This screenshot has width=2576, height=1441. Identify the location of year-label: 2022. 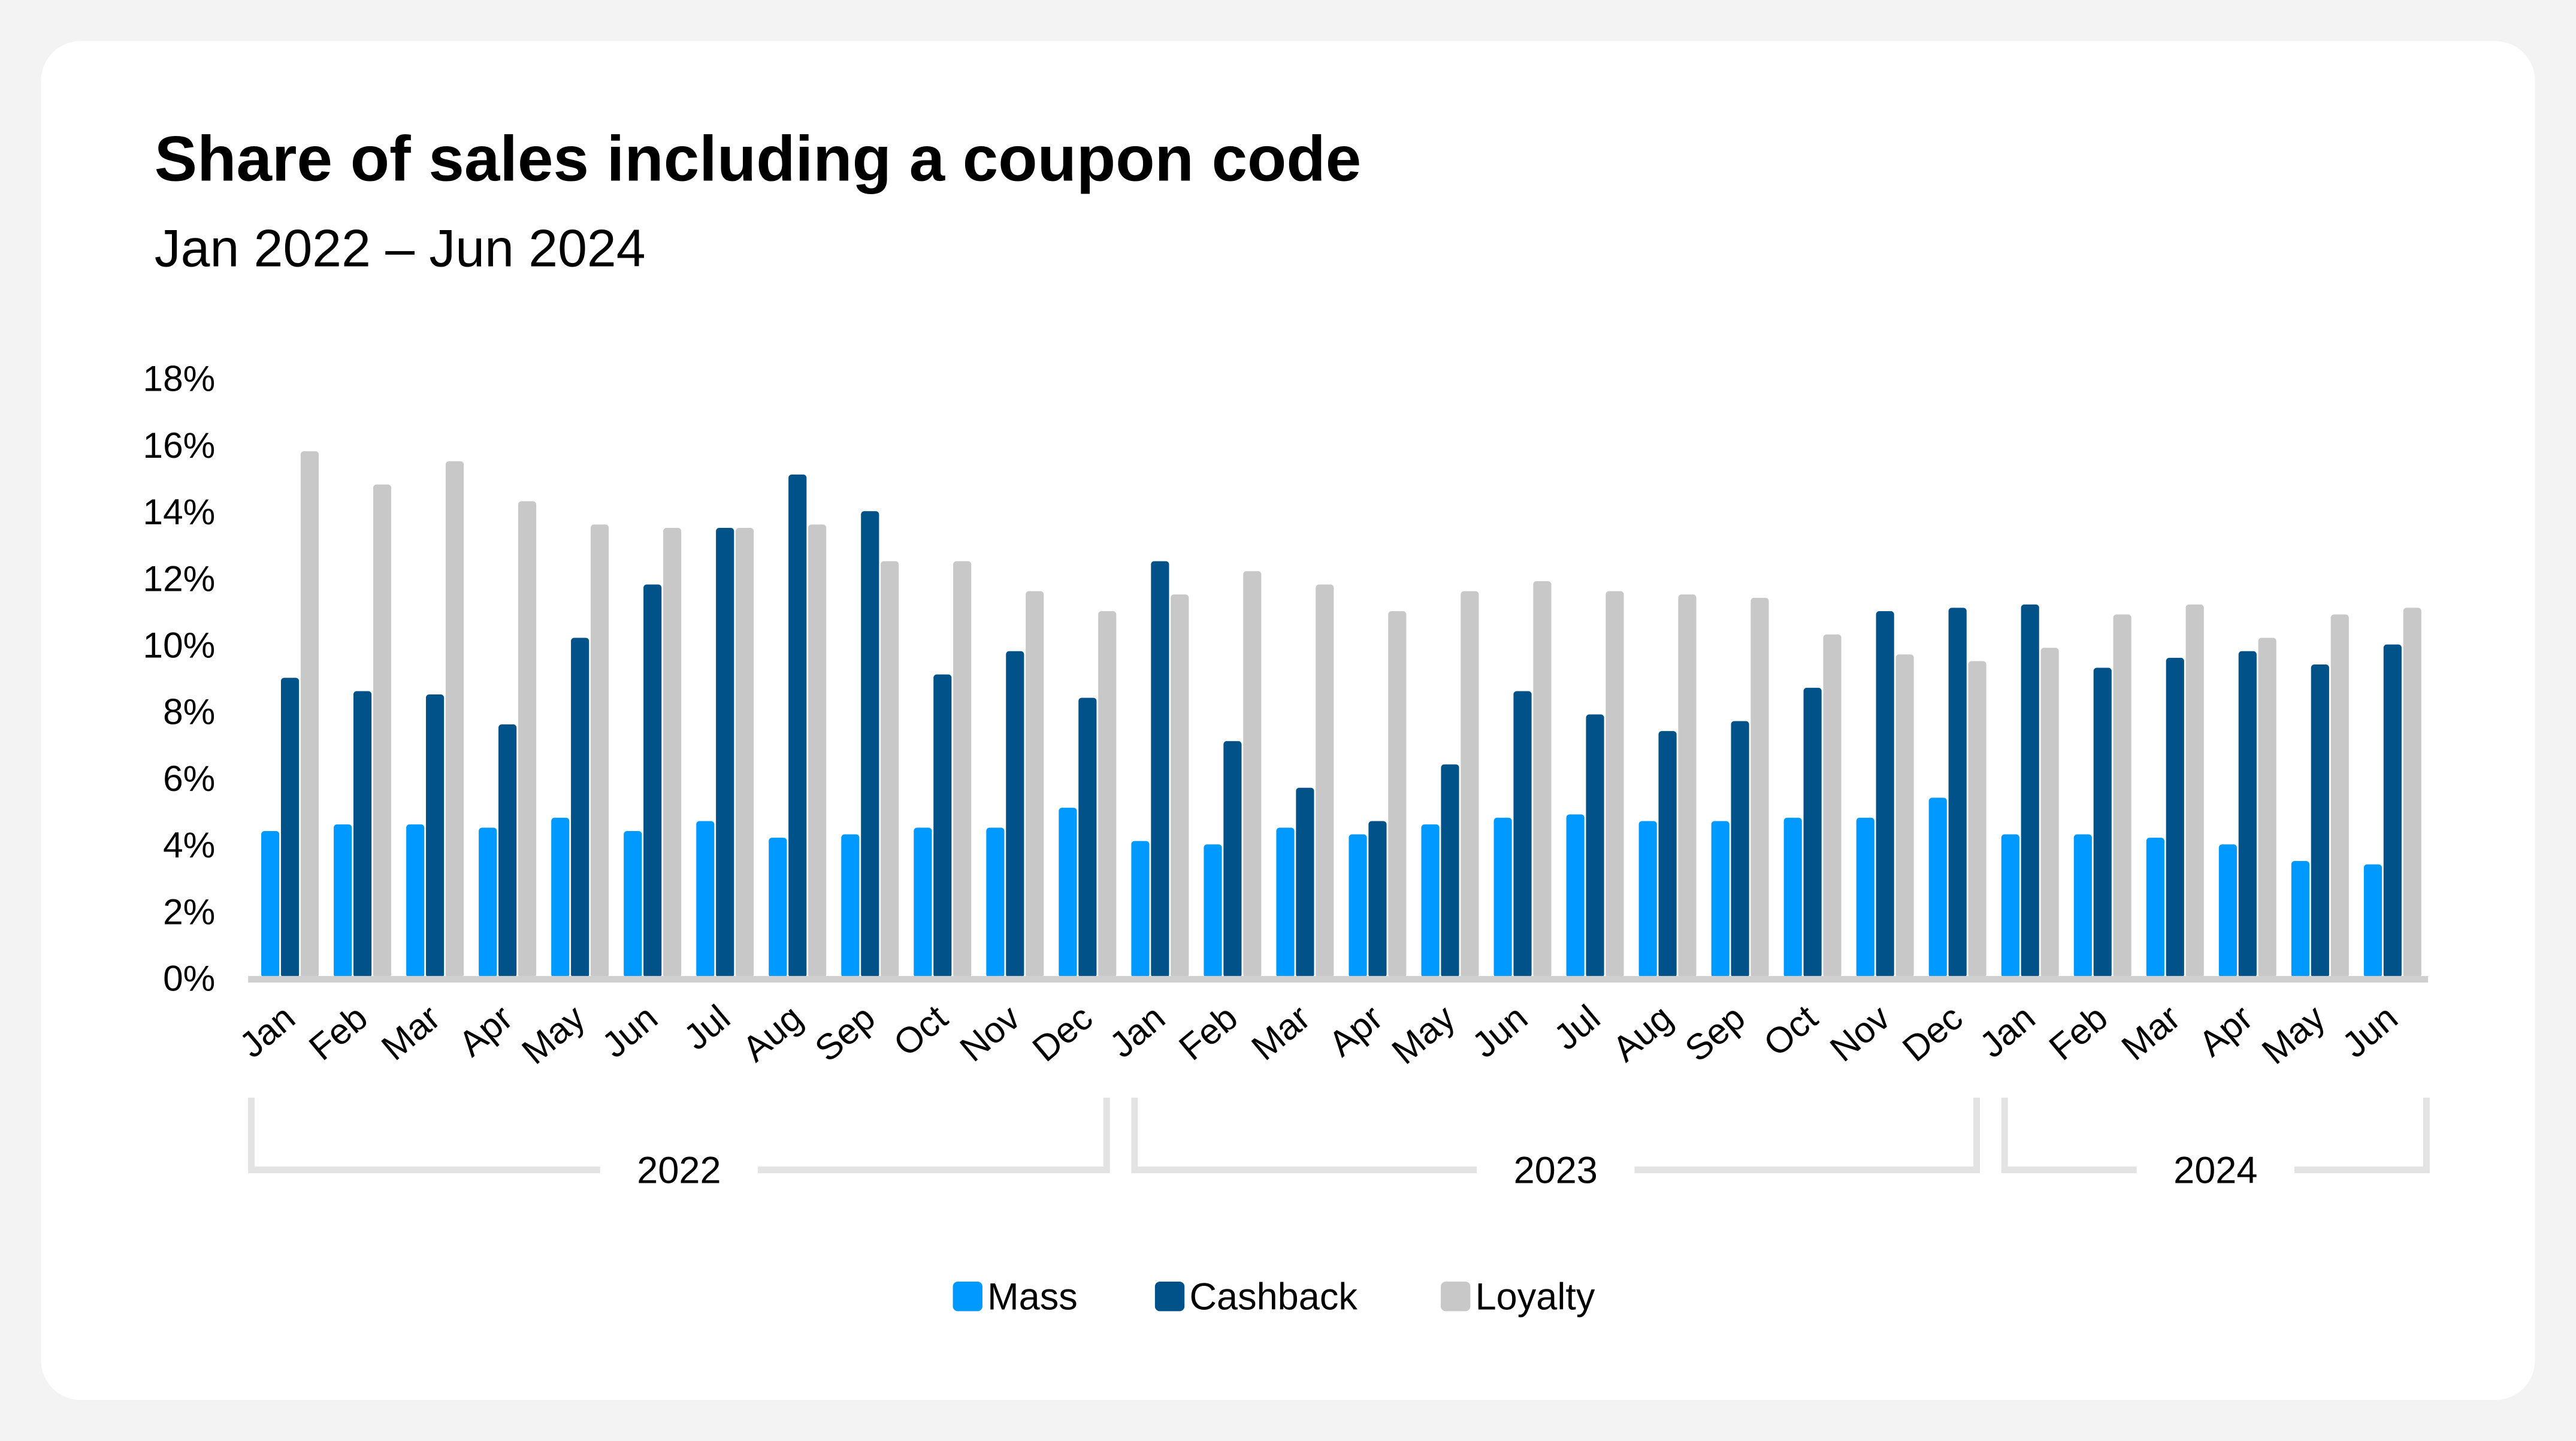
(679, 1170).